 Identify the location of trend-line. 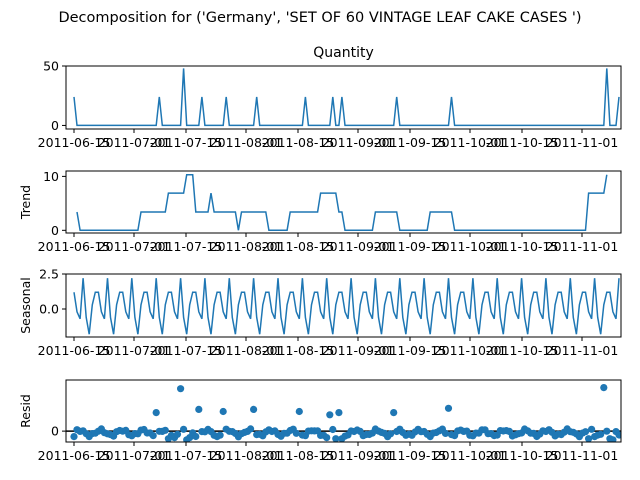
(342, 203).